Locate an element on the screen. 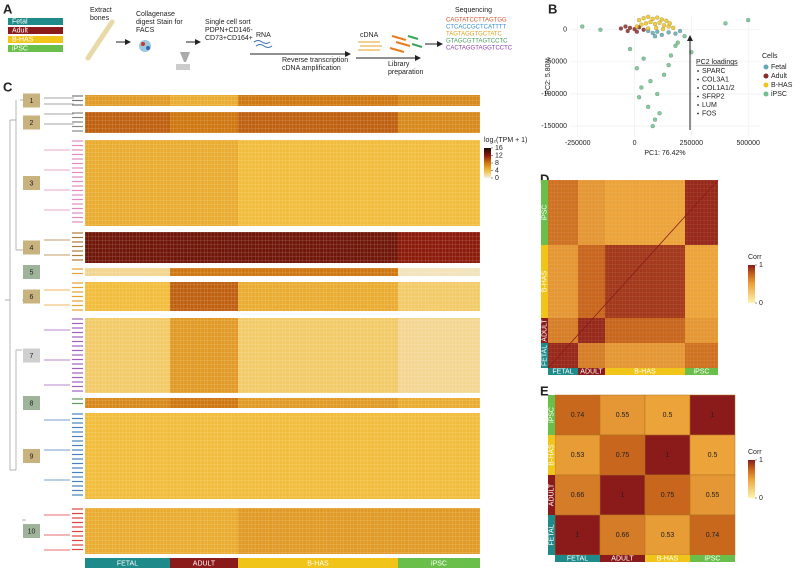 The width and height of the screenshot is (800, 569). cluster-label: 2 is located at coordinates (32, 123).